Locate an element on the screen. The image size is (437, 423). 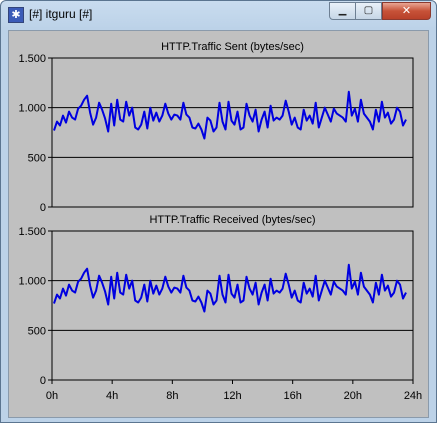
title-bar: ✱ [#] itguru [#] ▁ ▢ ✕ is located at coordinates (218, 15).